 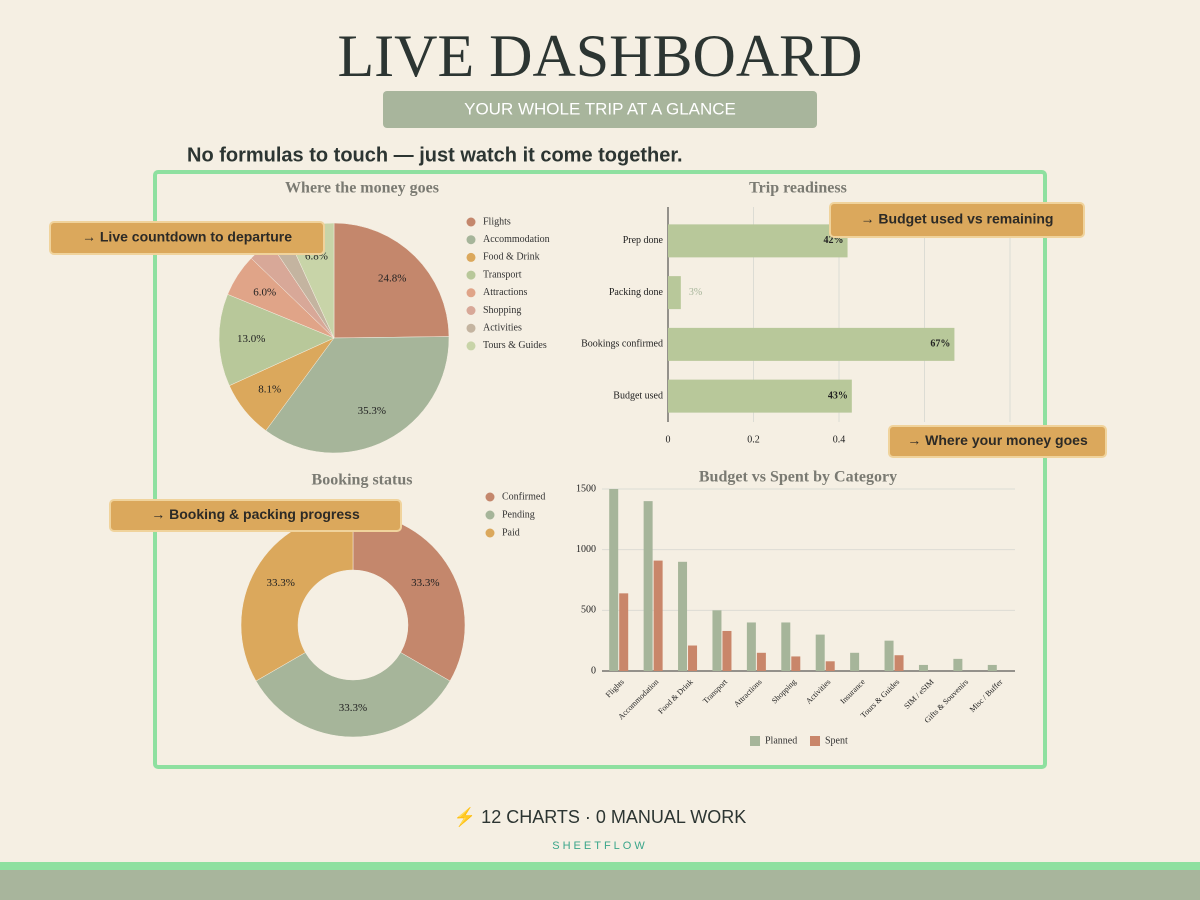 I want to click on legend-label: Transport, so click(x=502, y=274).